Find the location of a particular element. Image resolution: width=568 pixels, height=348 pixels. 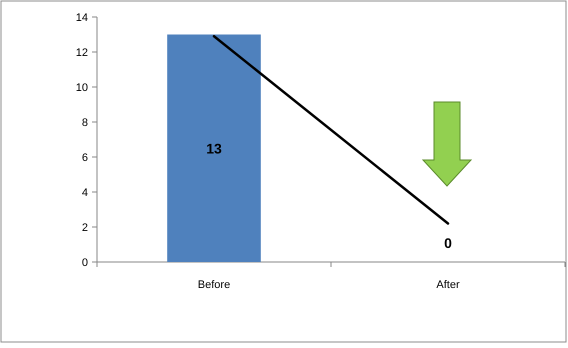

y-tick-label: 0 is located at coordinates (85, 263).